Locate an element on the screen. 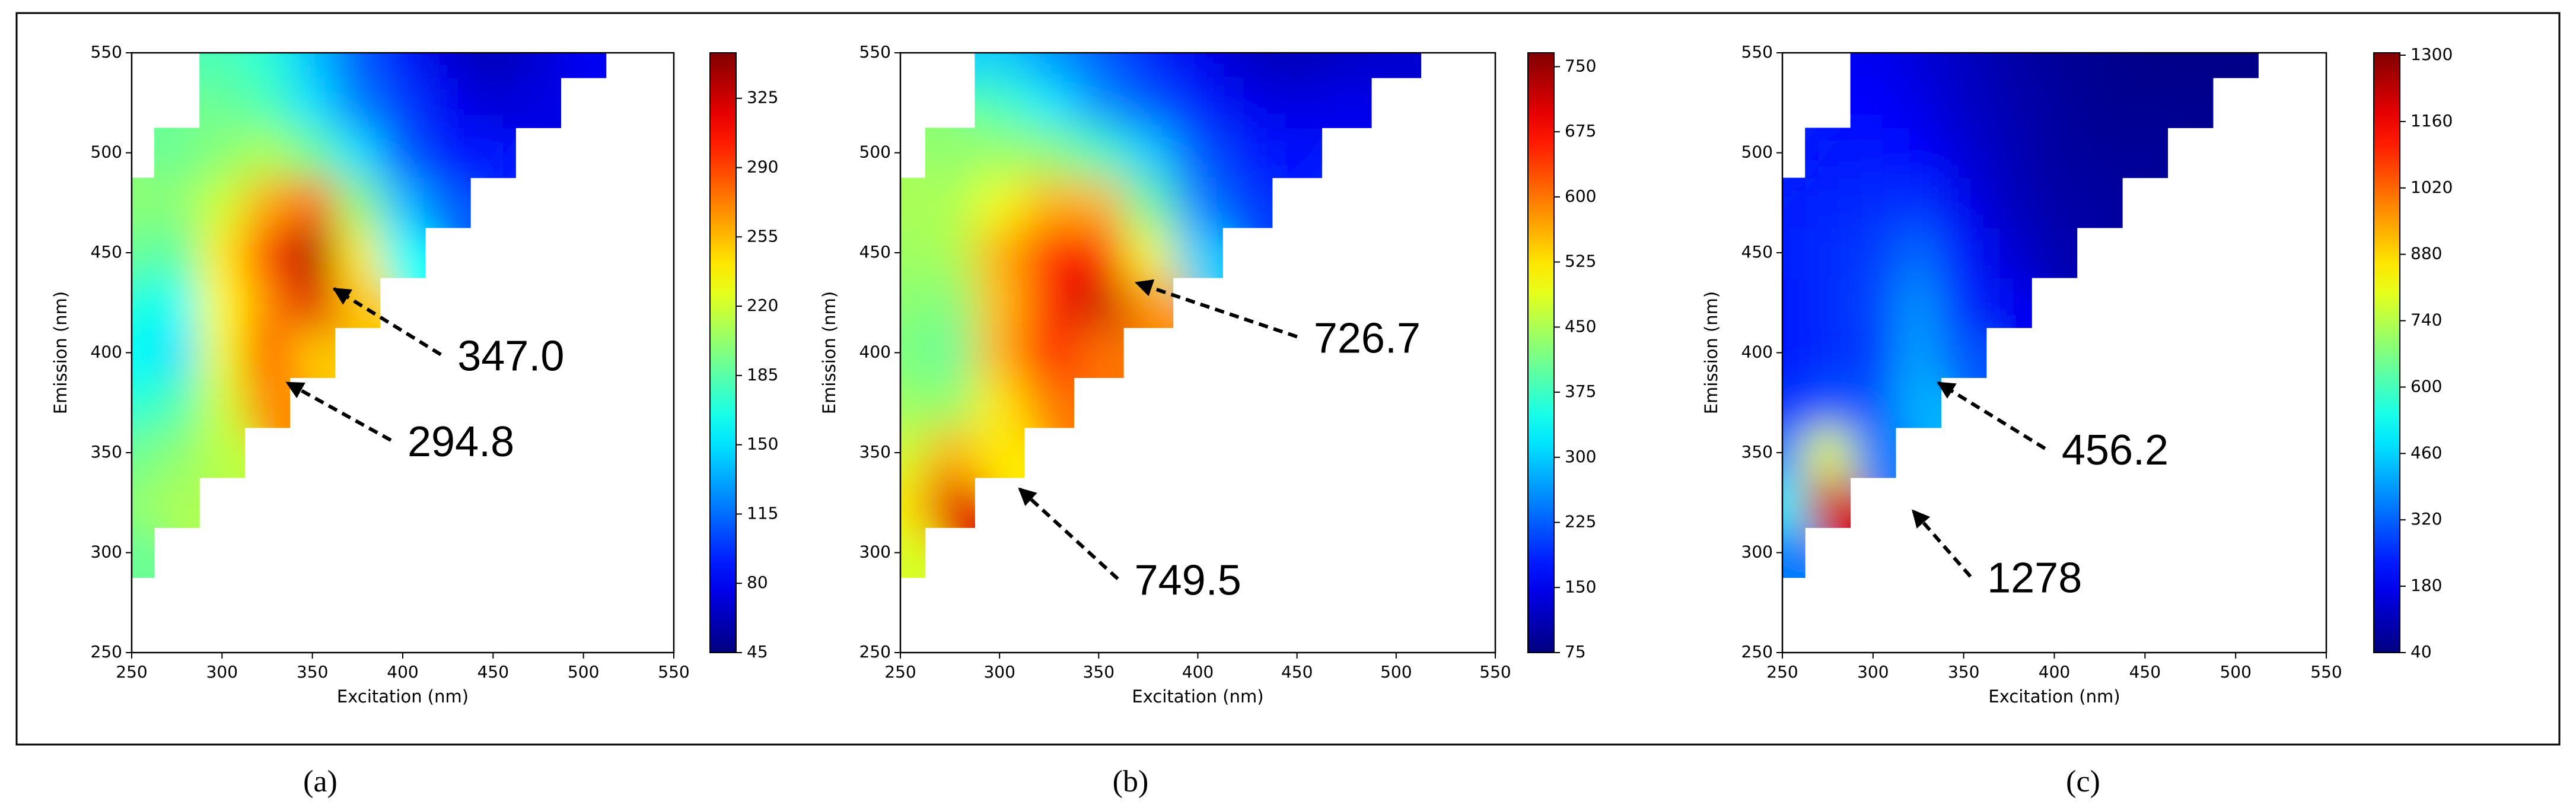 The image size is (2576, 811). heatmap-area is located at coordinates (2020, 315).